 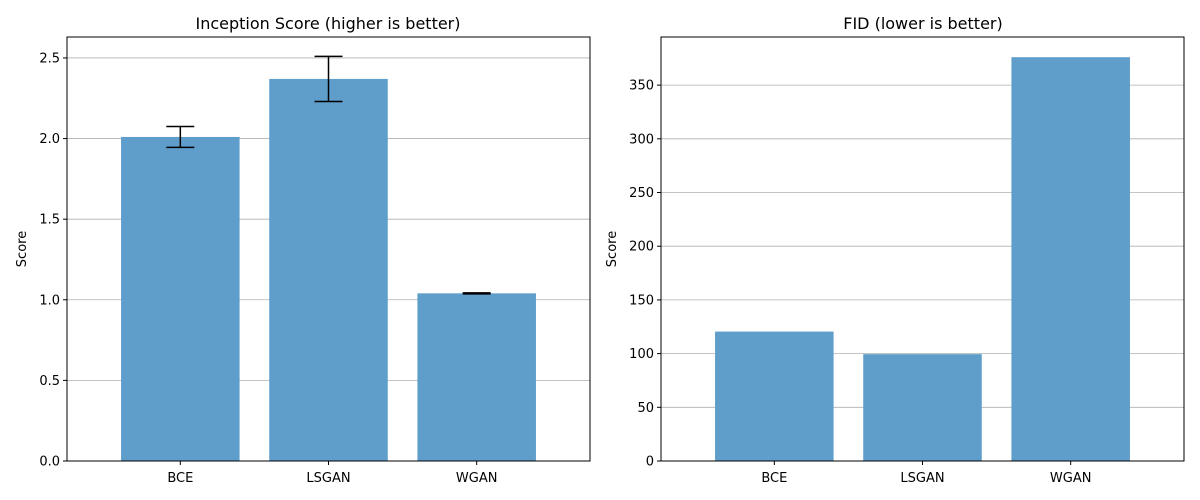 What do you see at coordinates (641, 354) in the screenshot?
I see `y-tick-label: 100` at bounding box center [641, 354].